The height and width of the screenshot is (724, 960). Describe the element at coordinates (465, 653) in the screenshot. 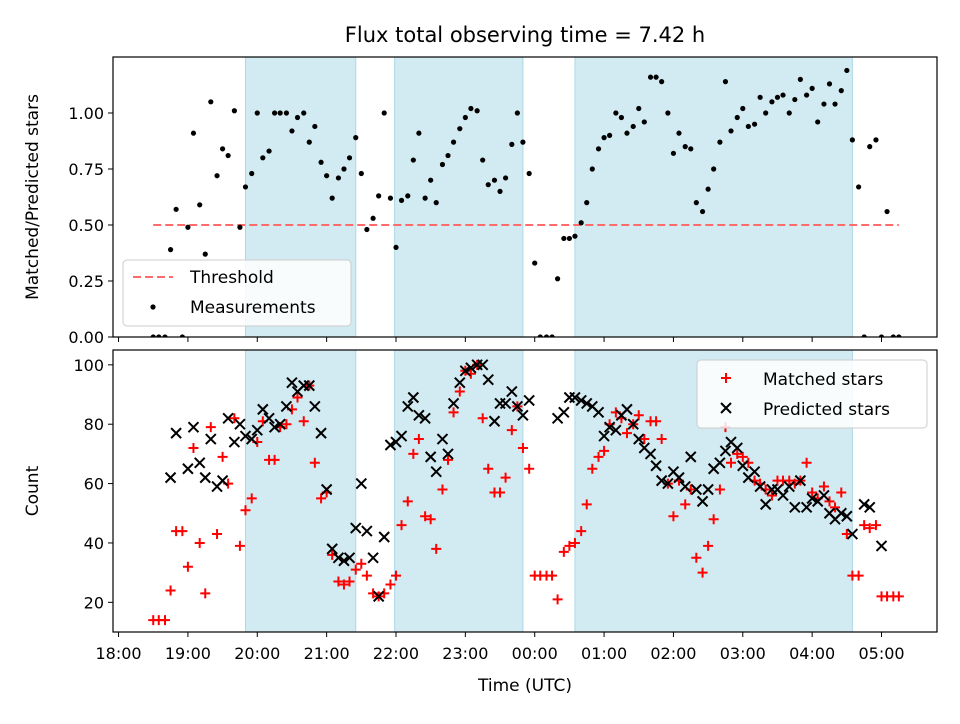

I see `x-tick-label: 23:00` at that location.